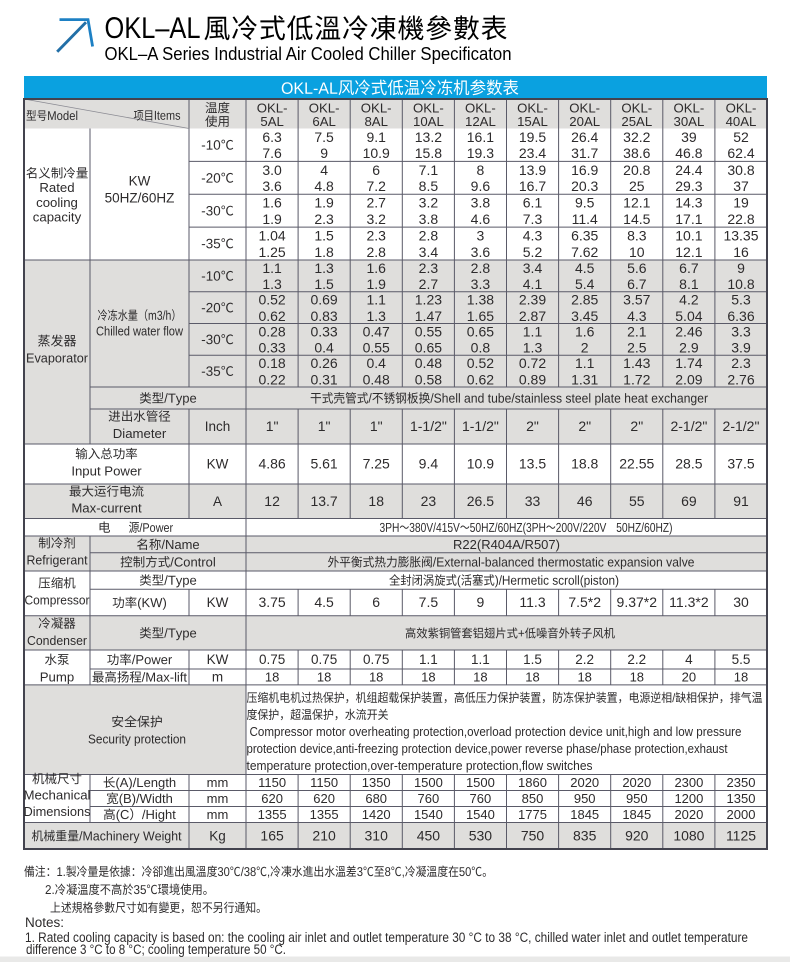  Describe the element at coordinates (57, 812) in the screenshot. I see `svg-text: Dimensions` at that location.